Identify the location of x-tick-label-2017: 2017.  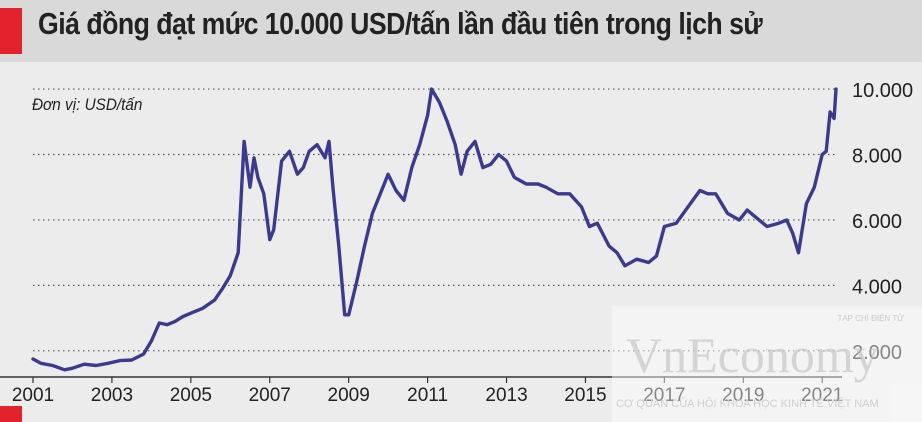
(664, 395).